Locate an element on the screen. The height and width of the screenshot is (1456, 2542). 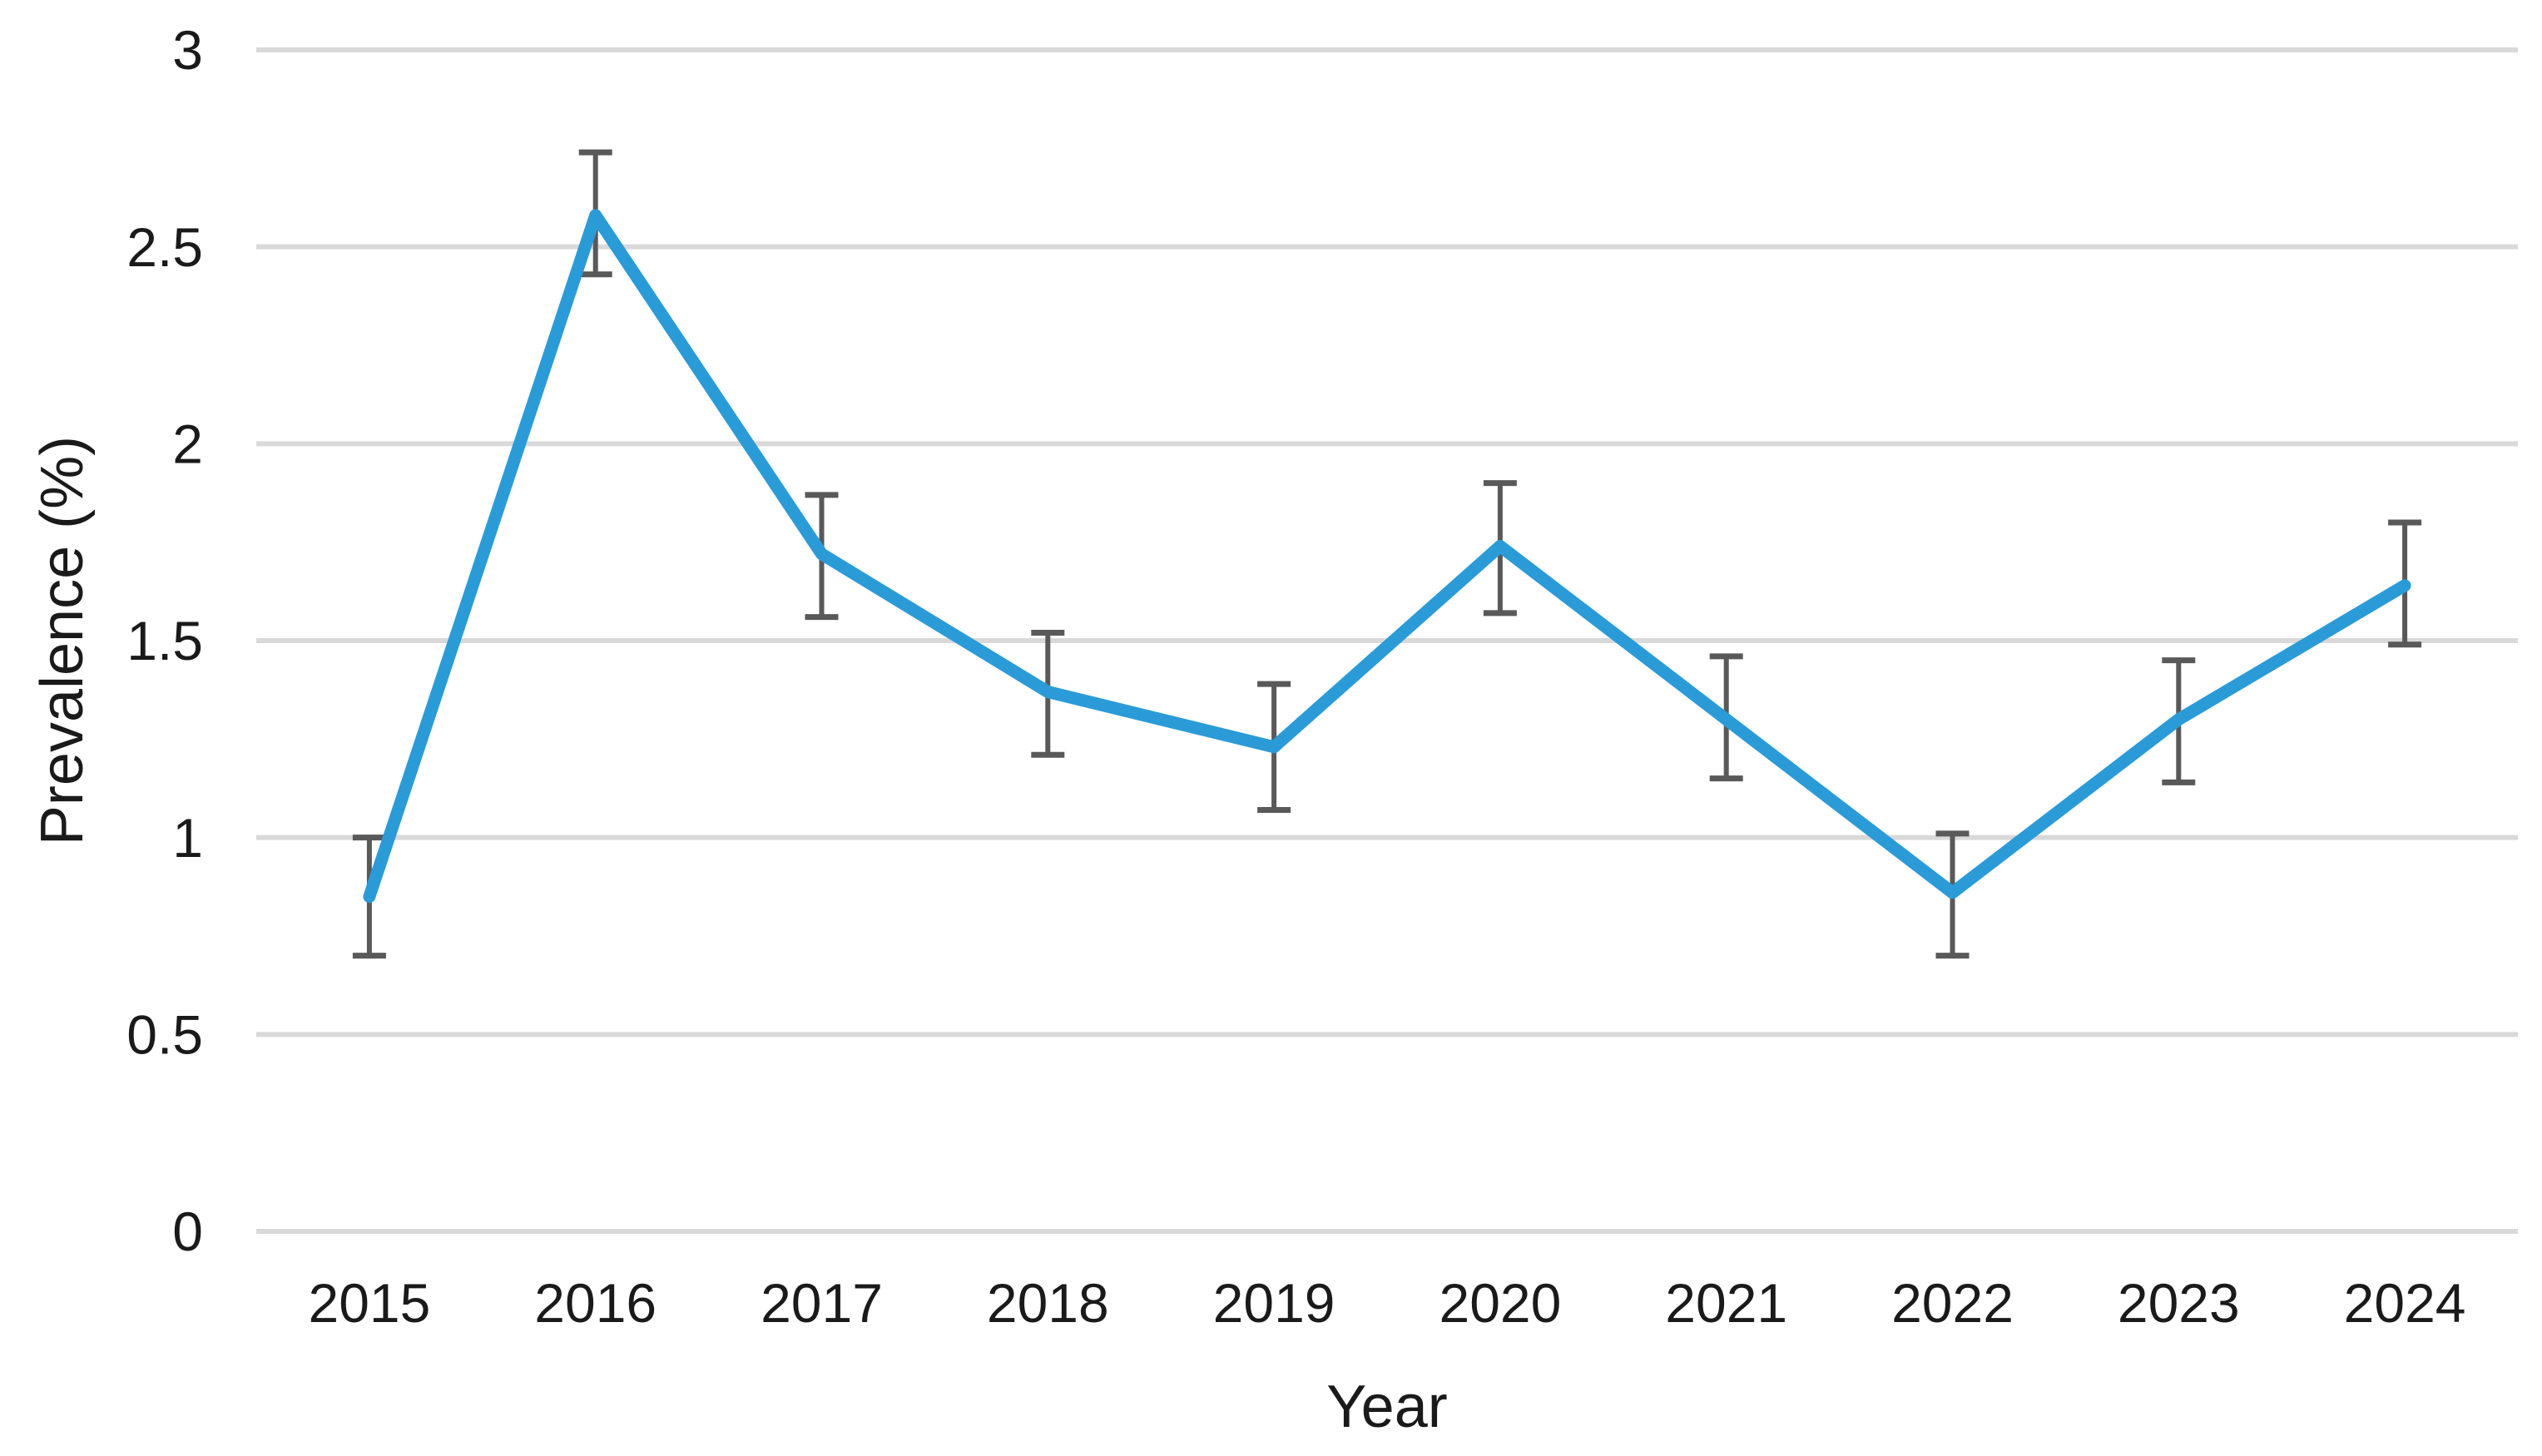
y-tick-label: 3 is located at coordinates (187, 50).